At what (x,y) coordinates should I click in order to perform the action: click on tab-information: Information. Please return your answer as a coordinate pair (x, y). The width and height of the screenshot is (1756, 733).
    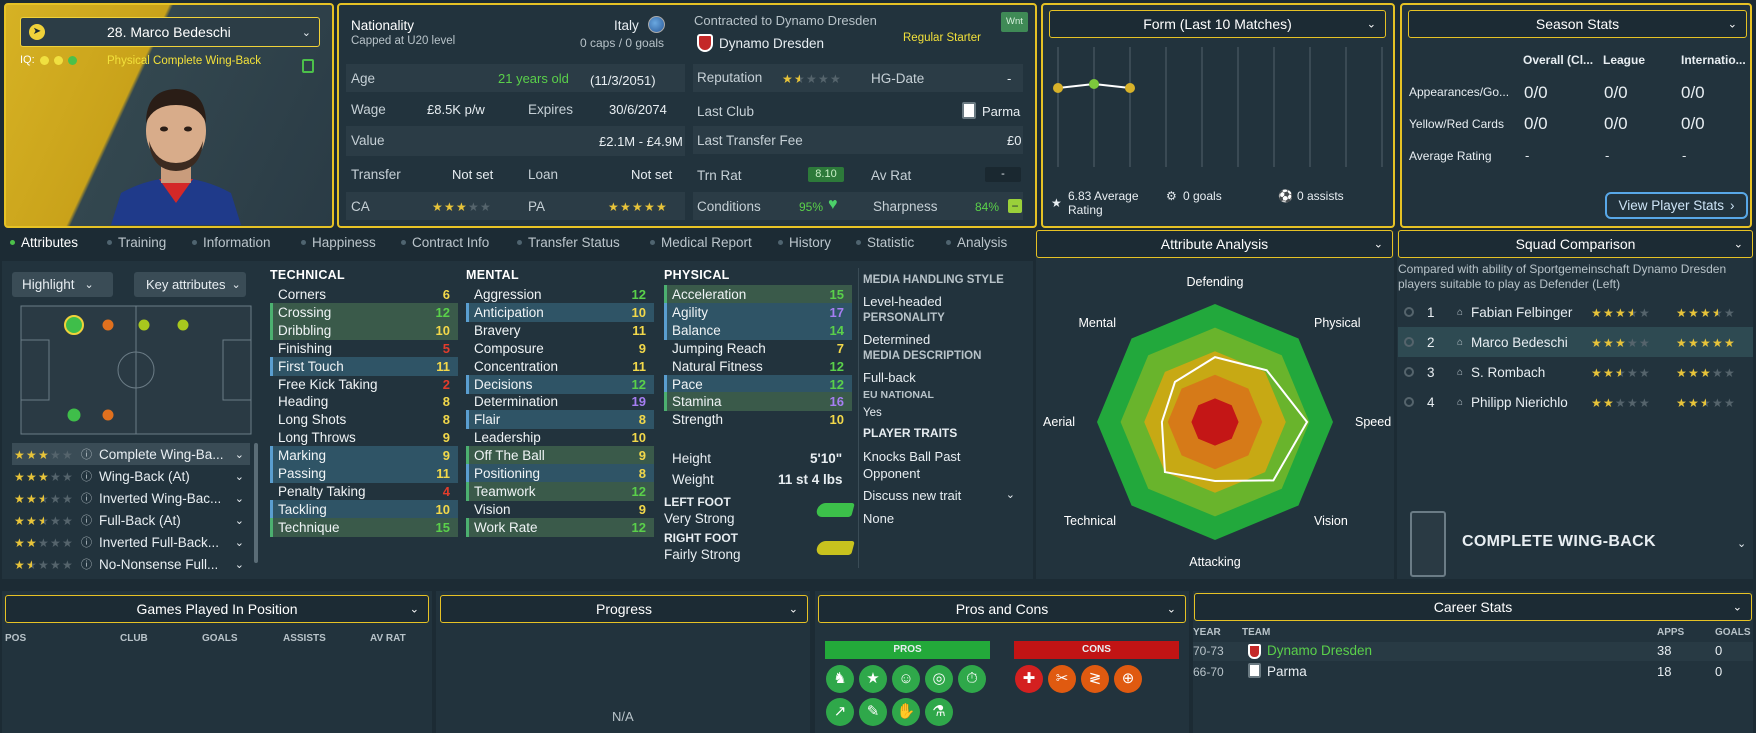
    Looking at the image, I should click on (231, 242).